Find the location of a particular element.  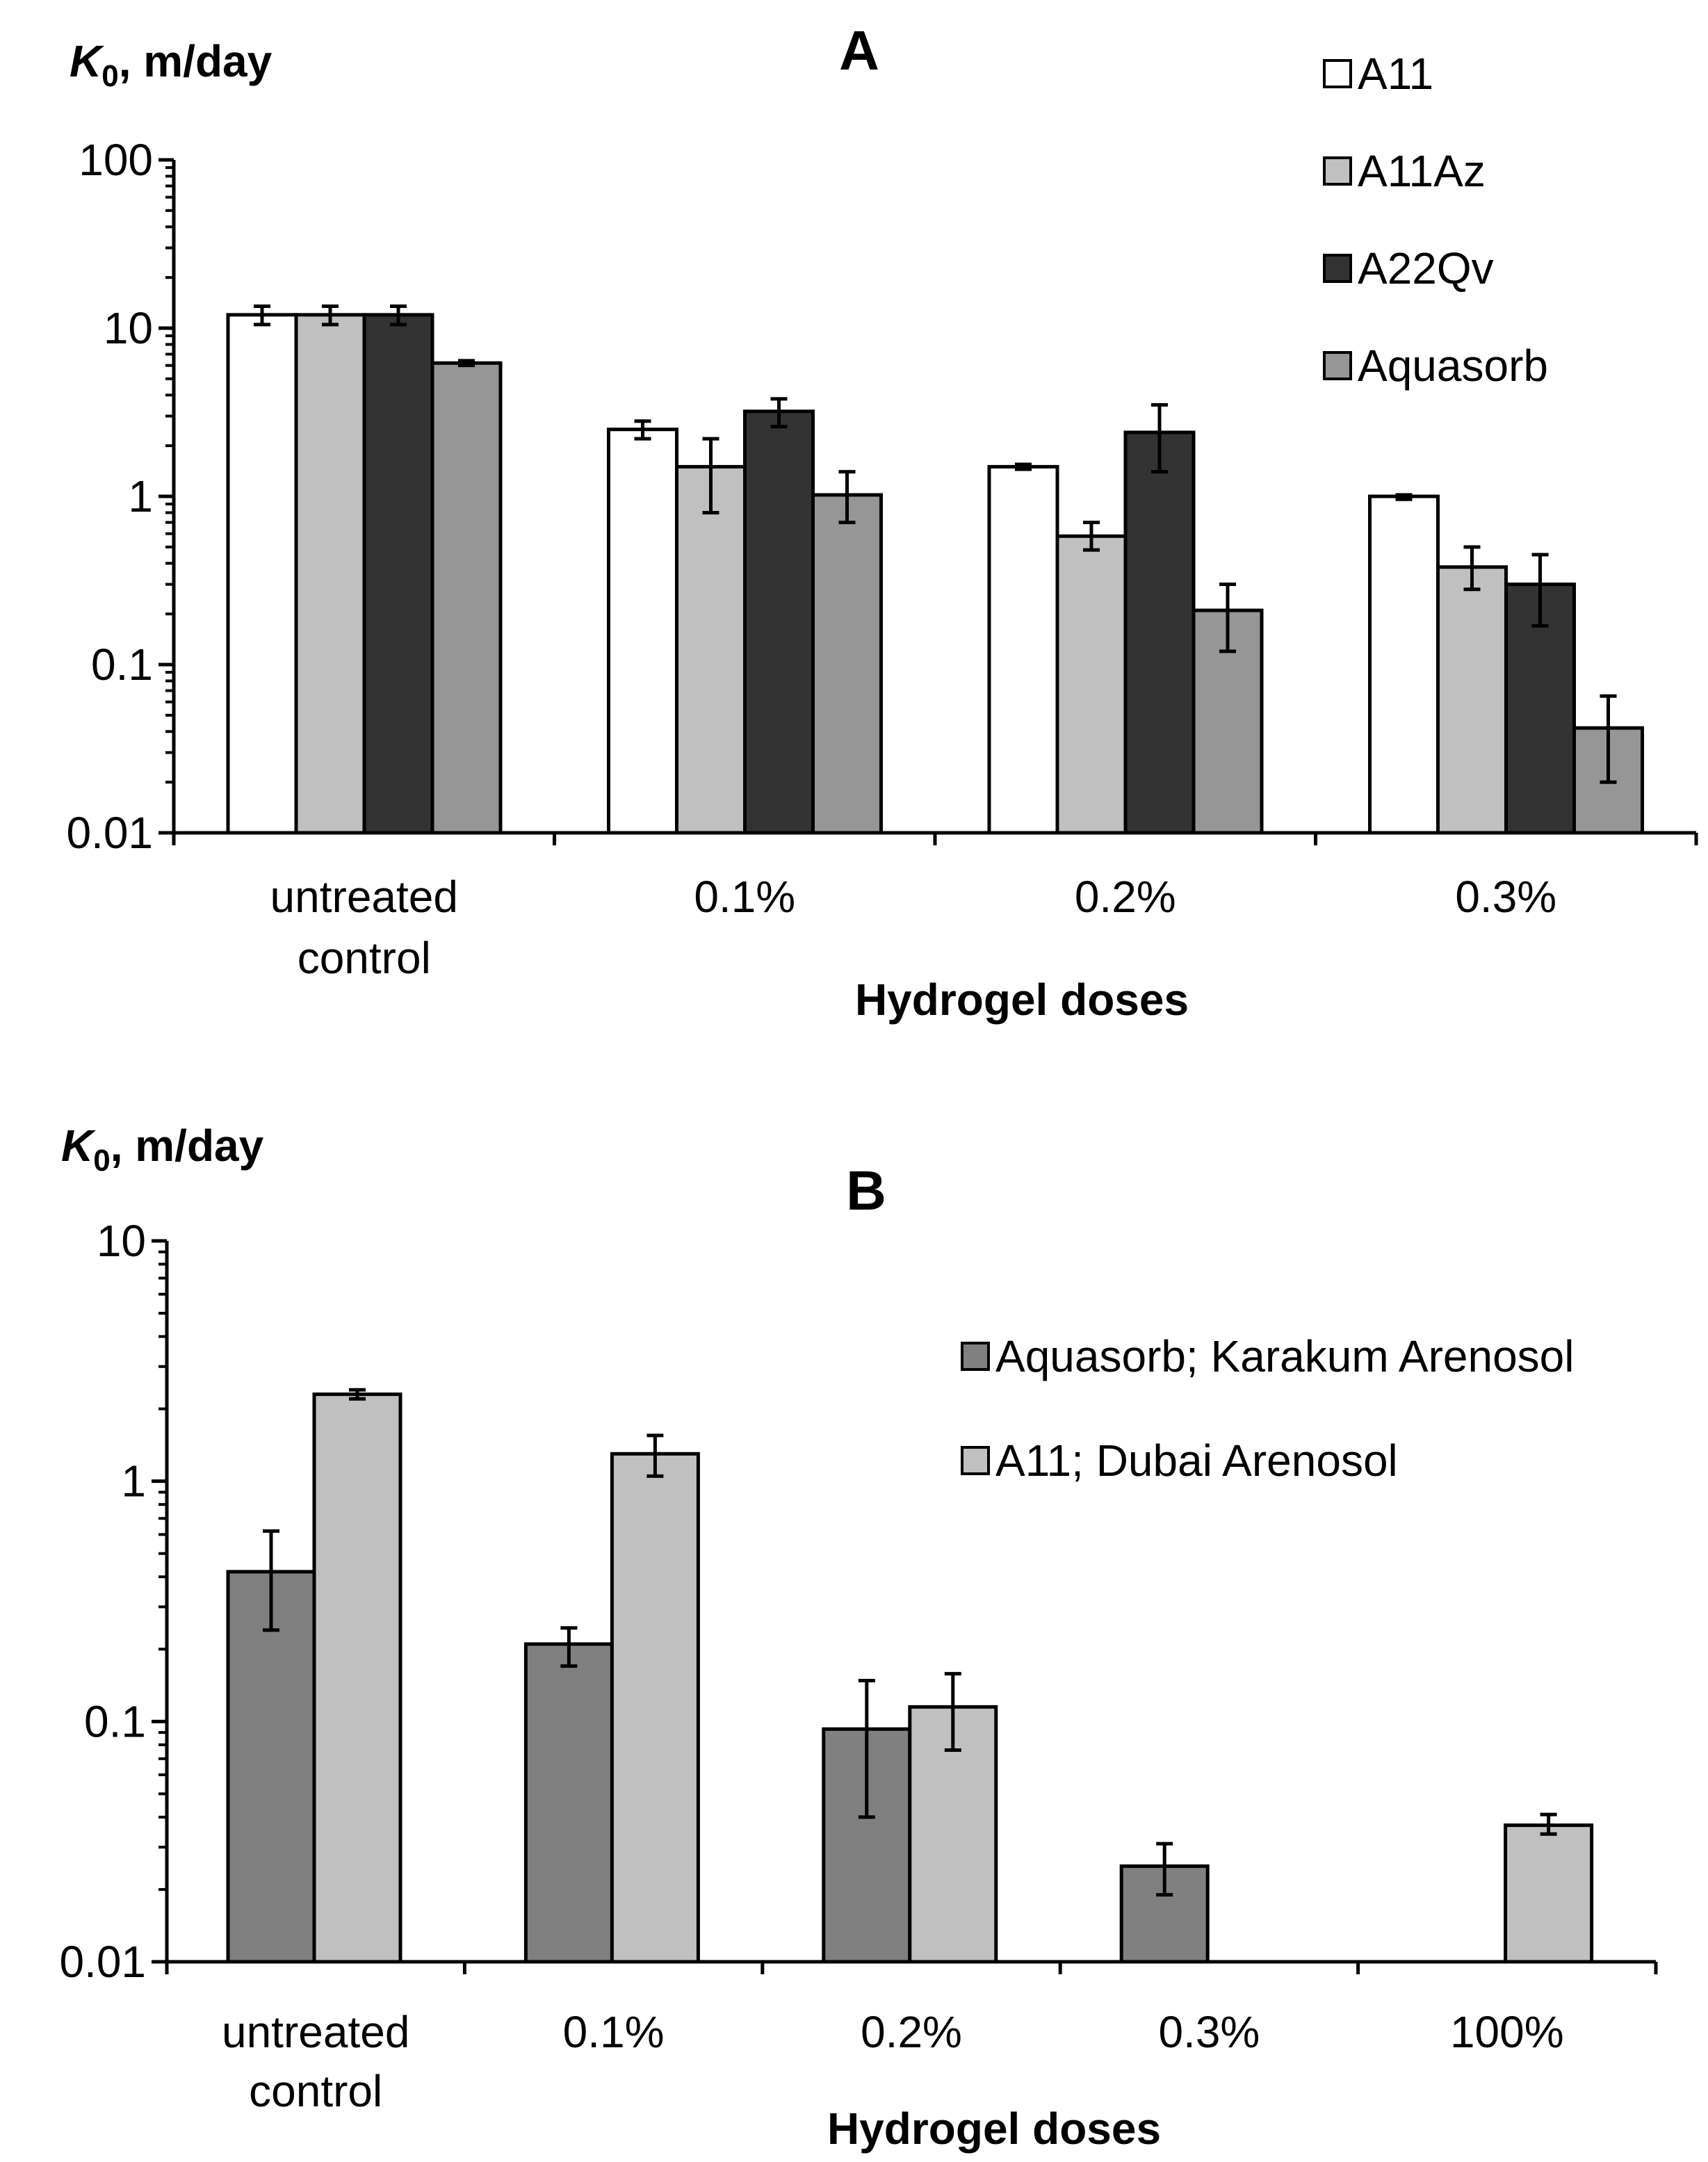

legend-item: A11 is located at coordinates (1378, 74).